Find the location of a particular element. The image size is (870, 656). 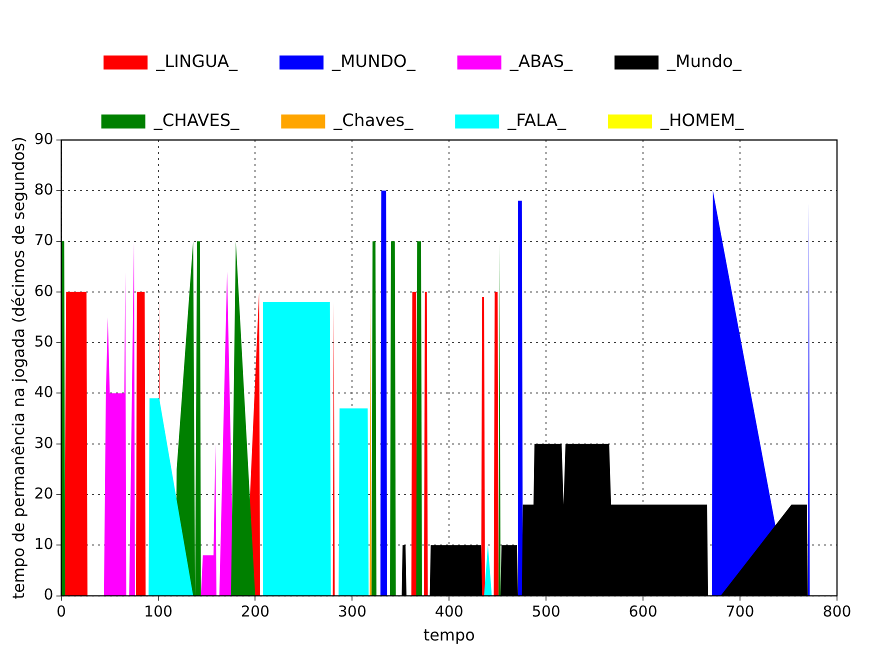

legend-label: _Chaves_ is located at coordinates (373, 120).